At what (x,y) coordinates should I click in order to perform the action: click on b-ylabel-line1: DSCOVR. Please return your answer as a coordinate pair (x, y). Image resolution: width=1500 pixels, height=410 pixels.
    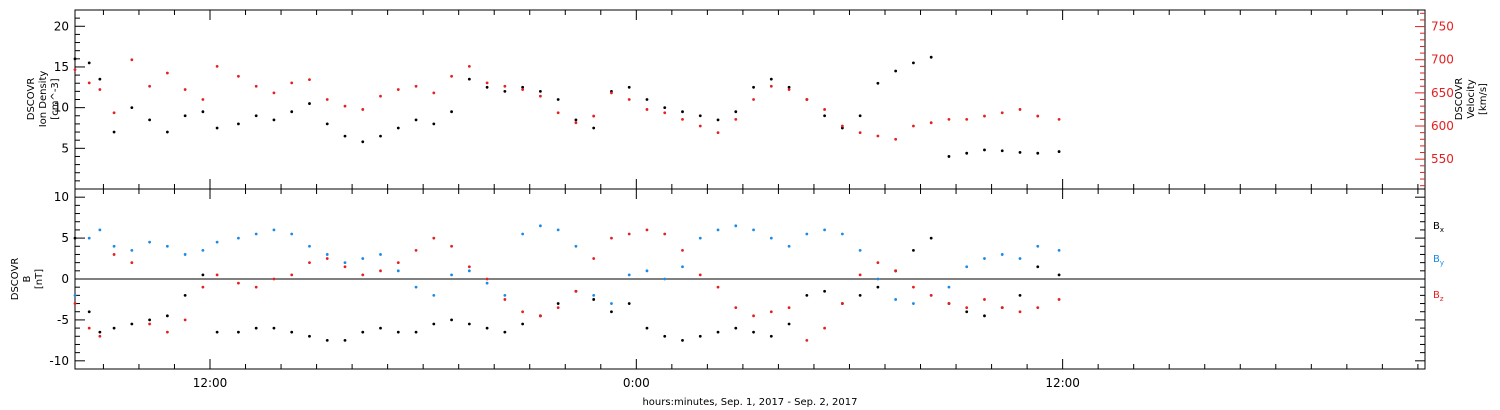
    Looking at the image, I should click on (15, 279).